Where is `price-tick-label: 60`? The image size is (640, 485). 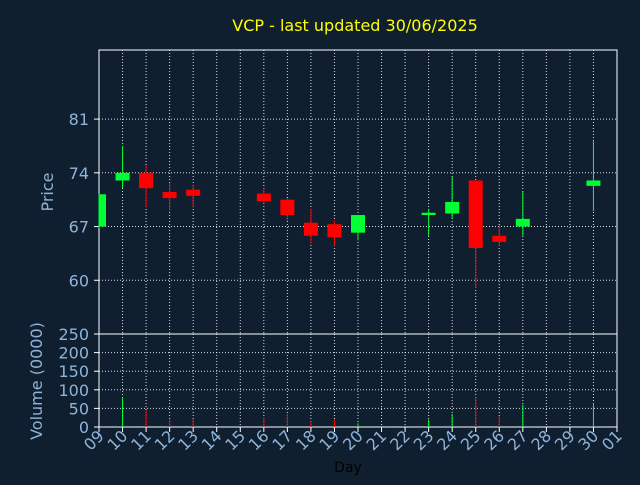
price-tick-label: 60 is located at coordinates (79, 280).